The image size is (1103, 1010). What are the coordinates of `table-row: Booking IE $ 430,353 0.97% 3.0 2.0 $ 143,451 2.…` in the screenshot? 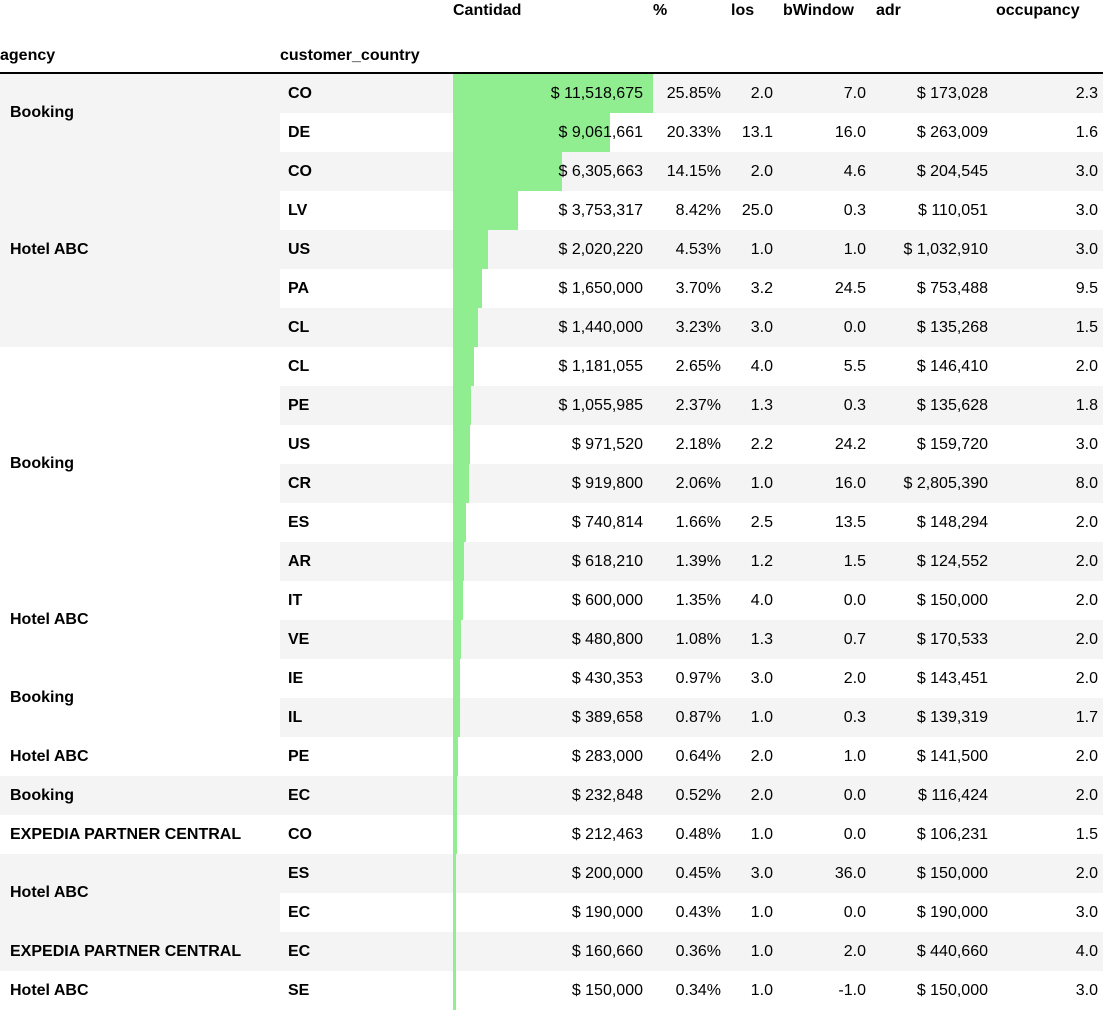 It's located at (551, 682).